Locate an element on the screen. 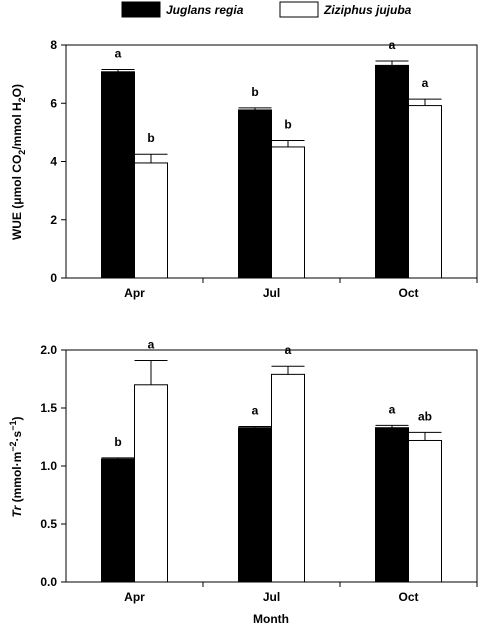 Image resolution: width=480 pixels, height=627 pixels. y-tick-label: 8 is located at coordinates (53, 45).